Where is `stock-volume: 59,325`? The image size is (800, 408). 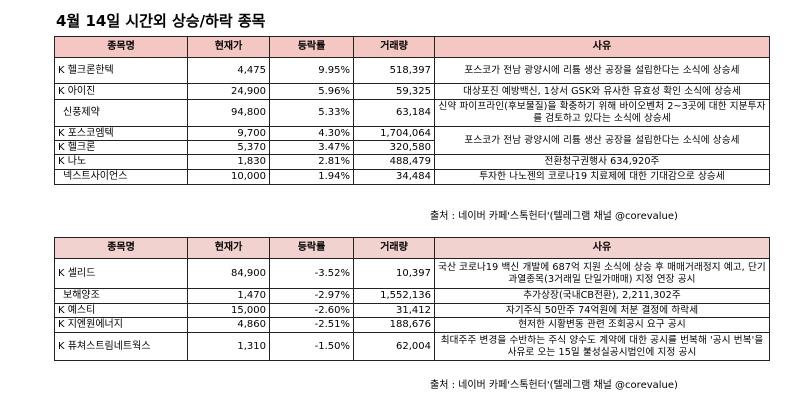 stock-volume: 59,325 is located at coordinates (394, 91).